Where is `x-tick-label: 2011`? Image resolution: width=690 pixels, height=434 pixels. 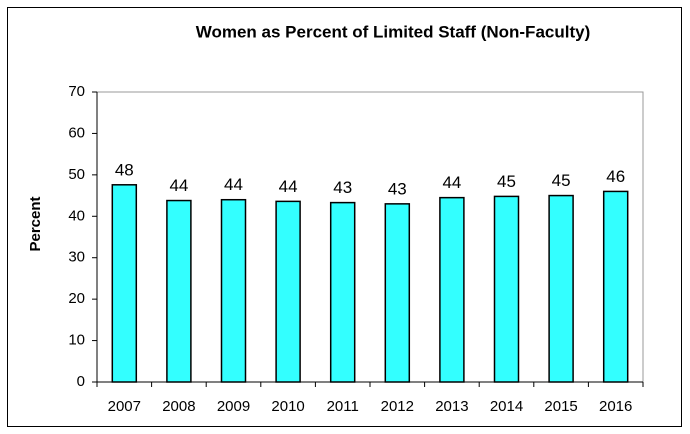 x-tick-label: 2011 is located at coordinates (343, 406).